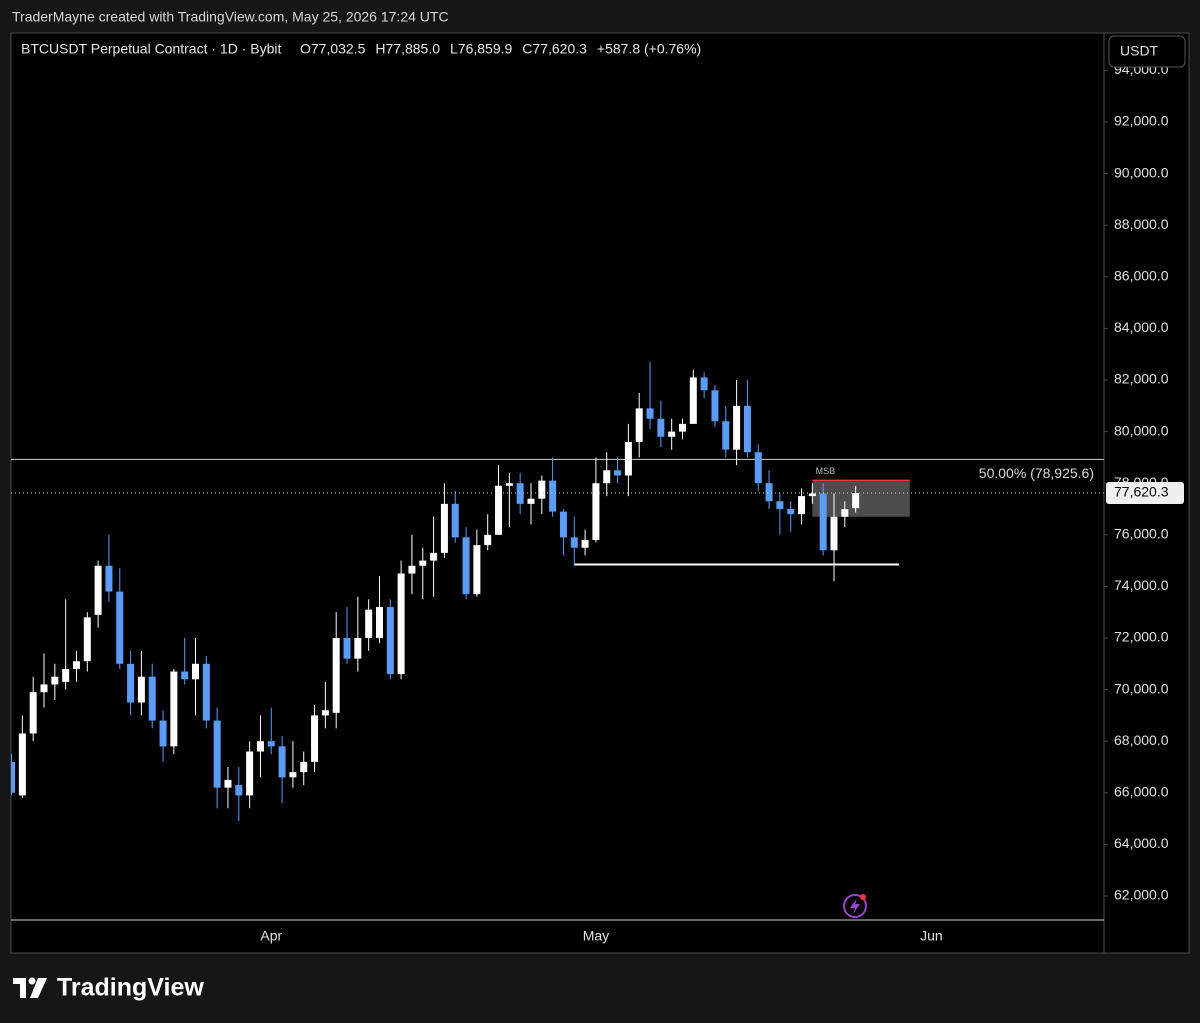 This screenshot has height=1023, width=1200. I want to click on y-tick-label: 70,000.0, so click(1141, 688).